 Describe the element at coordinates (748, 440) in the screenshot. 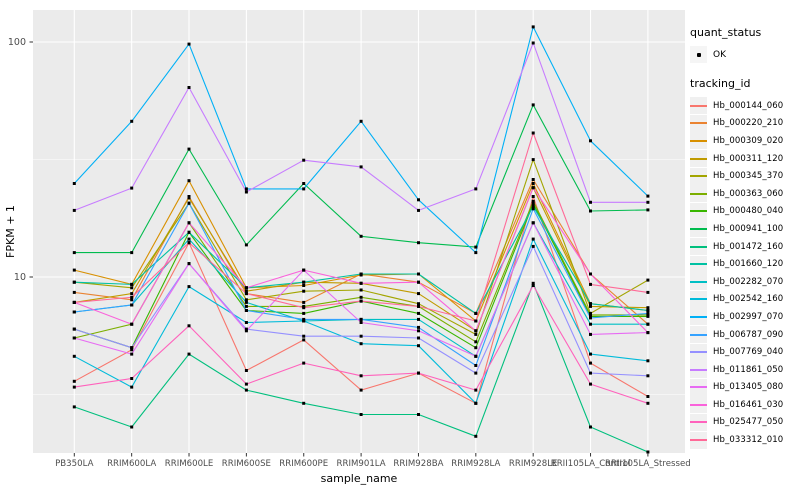

I see `legend-item-label: Hb_033312_010` at that location.